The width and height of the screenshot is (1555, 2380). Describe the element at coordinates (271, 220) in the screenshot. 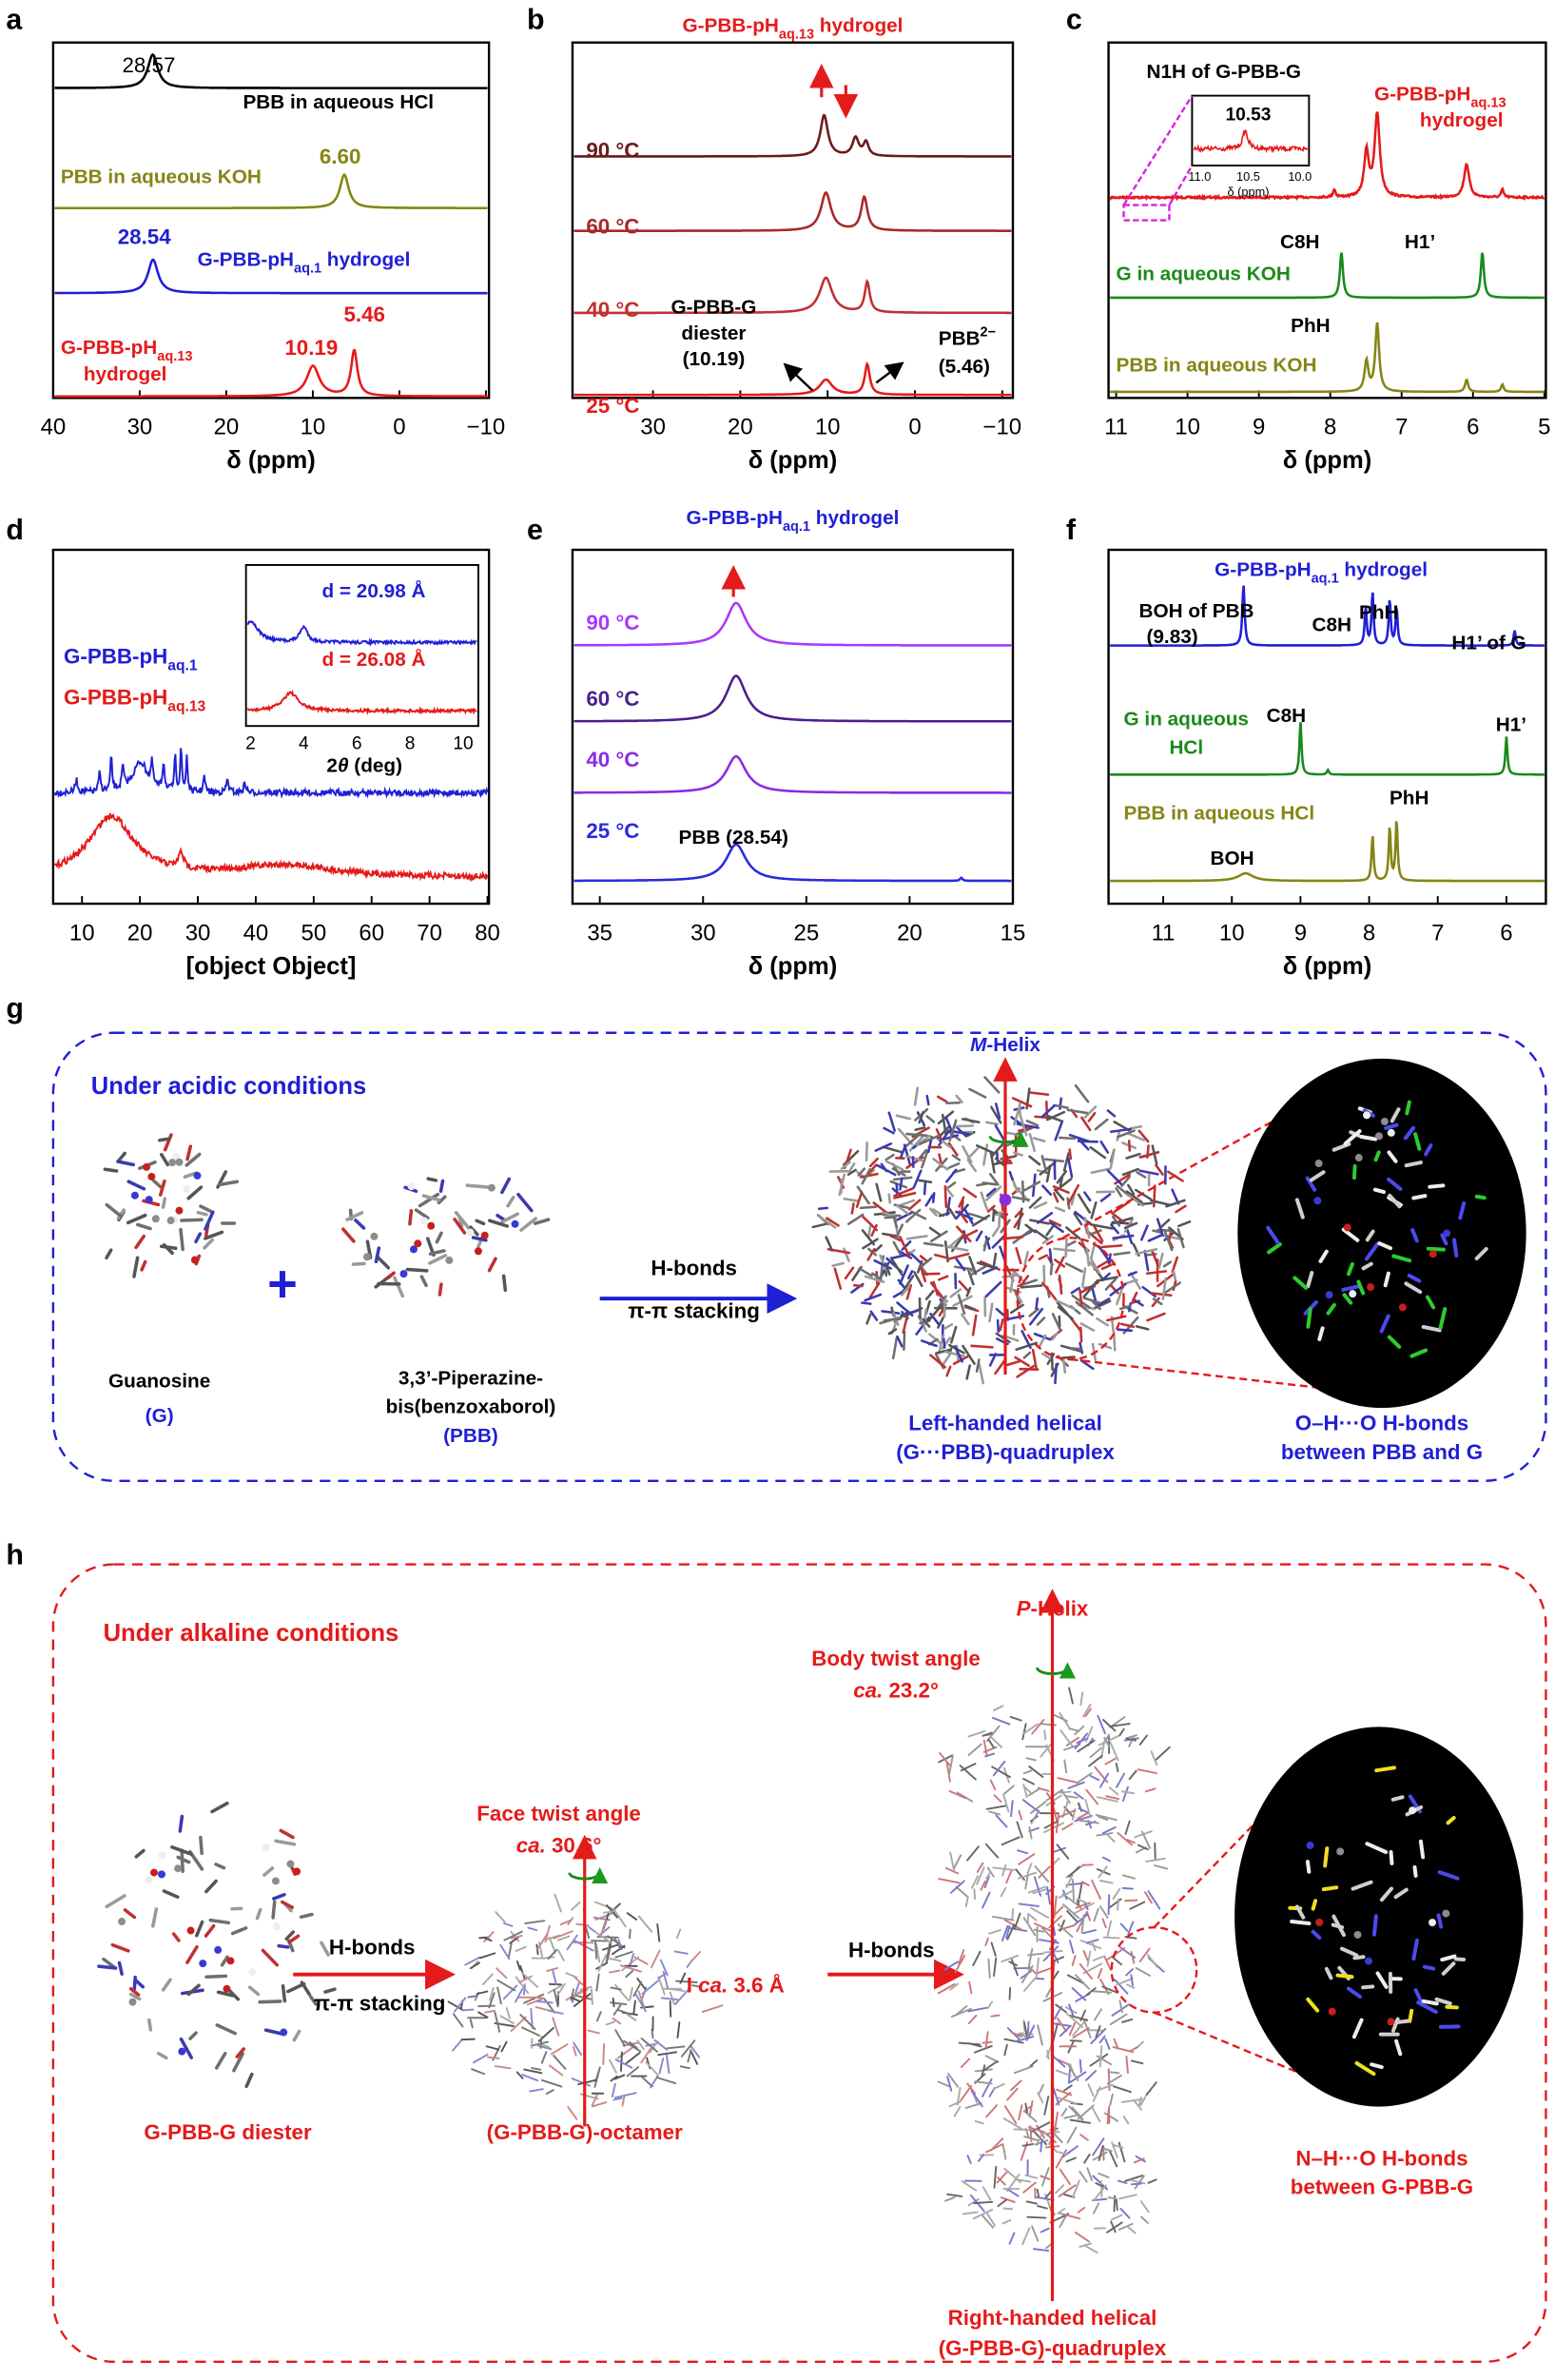

I see `axes-frame` at that location.